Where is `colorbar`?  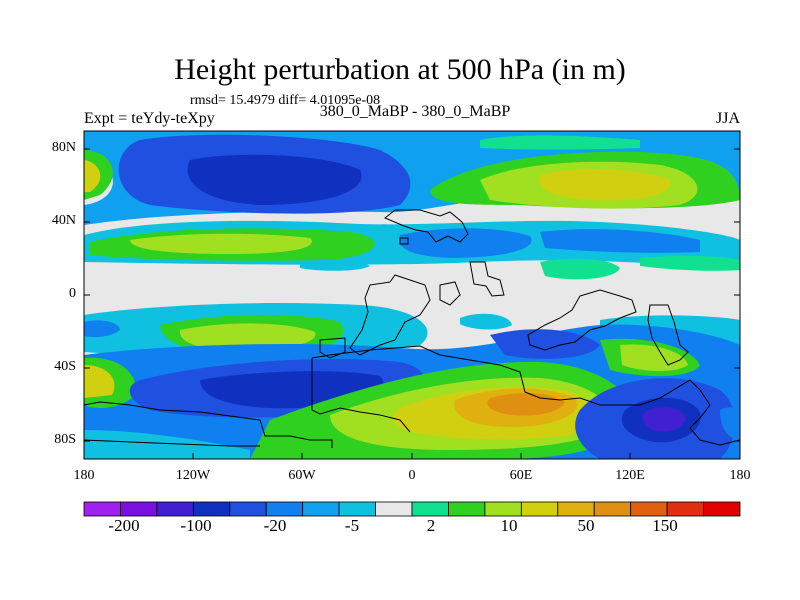
colorbar is located at coordinates (412, 509).